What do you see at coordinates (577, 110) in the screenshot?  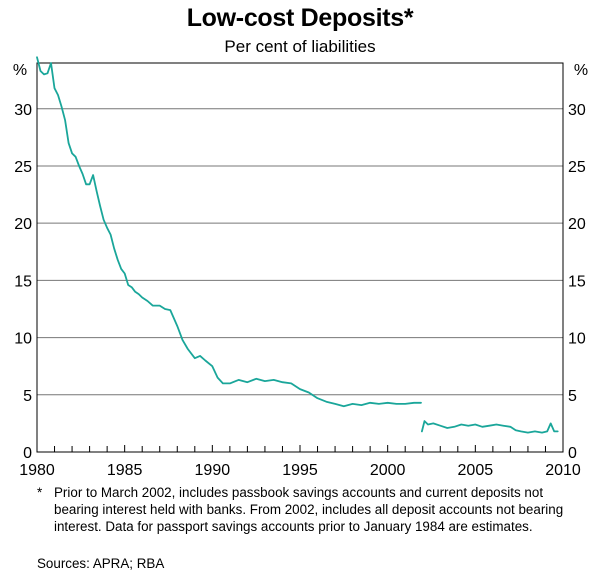 I see `y-right-tick-label-30: 30` at bounding box center [577, 110].